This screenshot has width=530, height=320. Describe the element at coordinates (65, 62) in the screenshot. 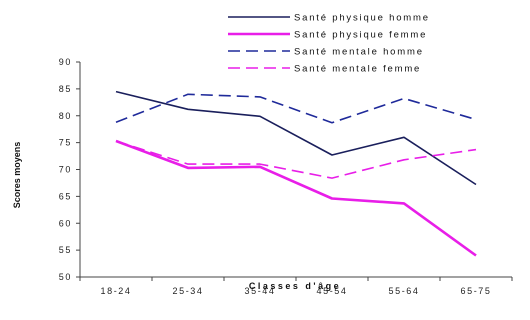

I see `y-tick-label: 90` at that location.